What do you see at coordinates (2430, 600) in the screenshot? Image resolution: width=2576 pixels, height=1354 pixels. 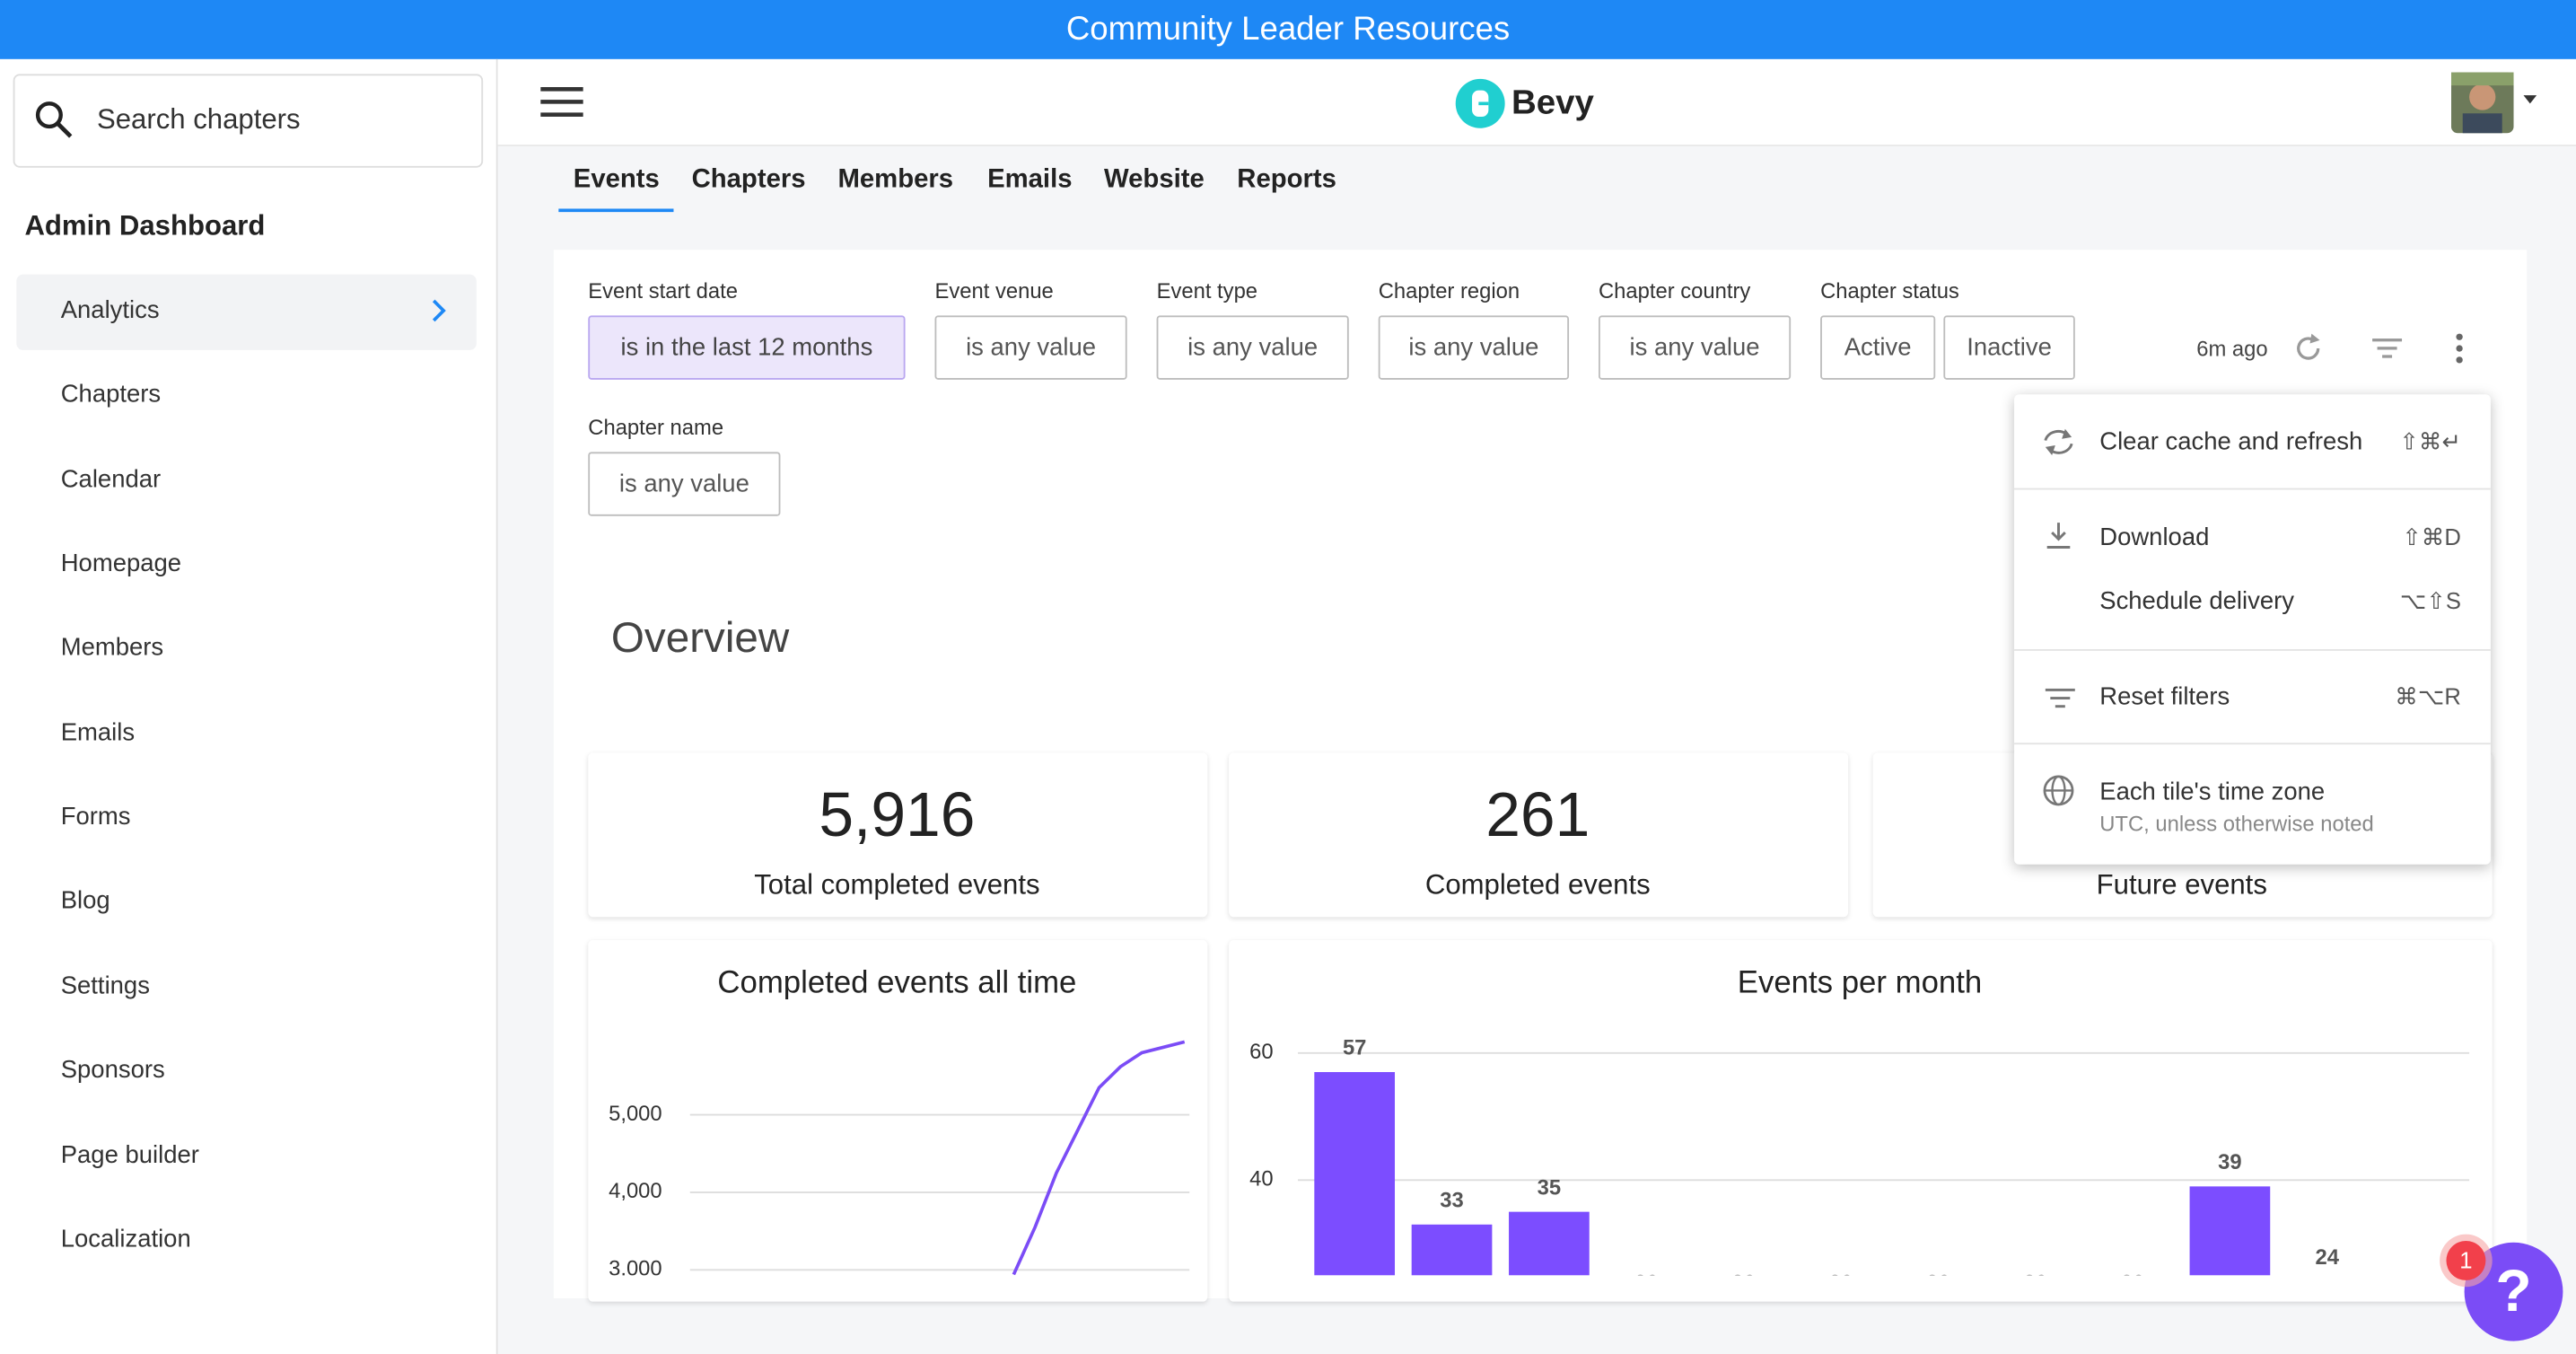 I see `menu-shortcut: ⌥⇧S` at bounding box center [2430, 600].